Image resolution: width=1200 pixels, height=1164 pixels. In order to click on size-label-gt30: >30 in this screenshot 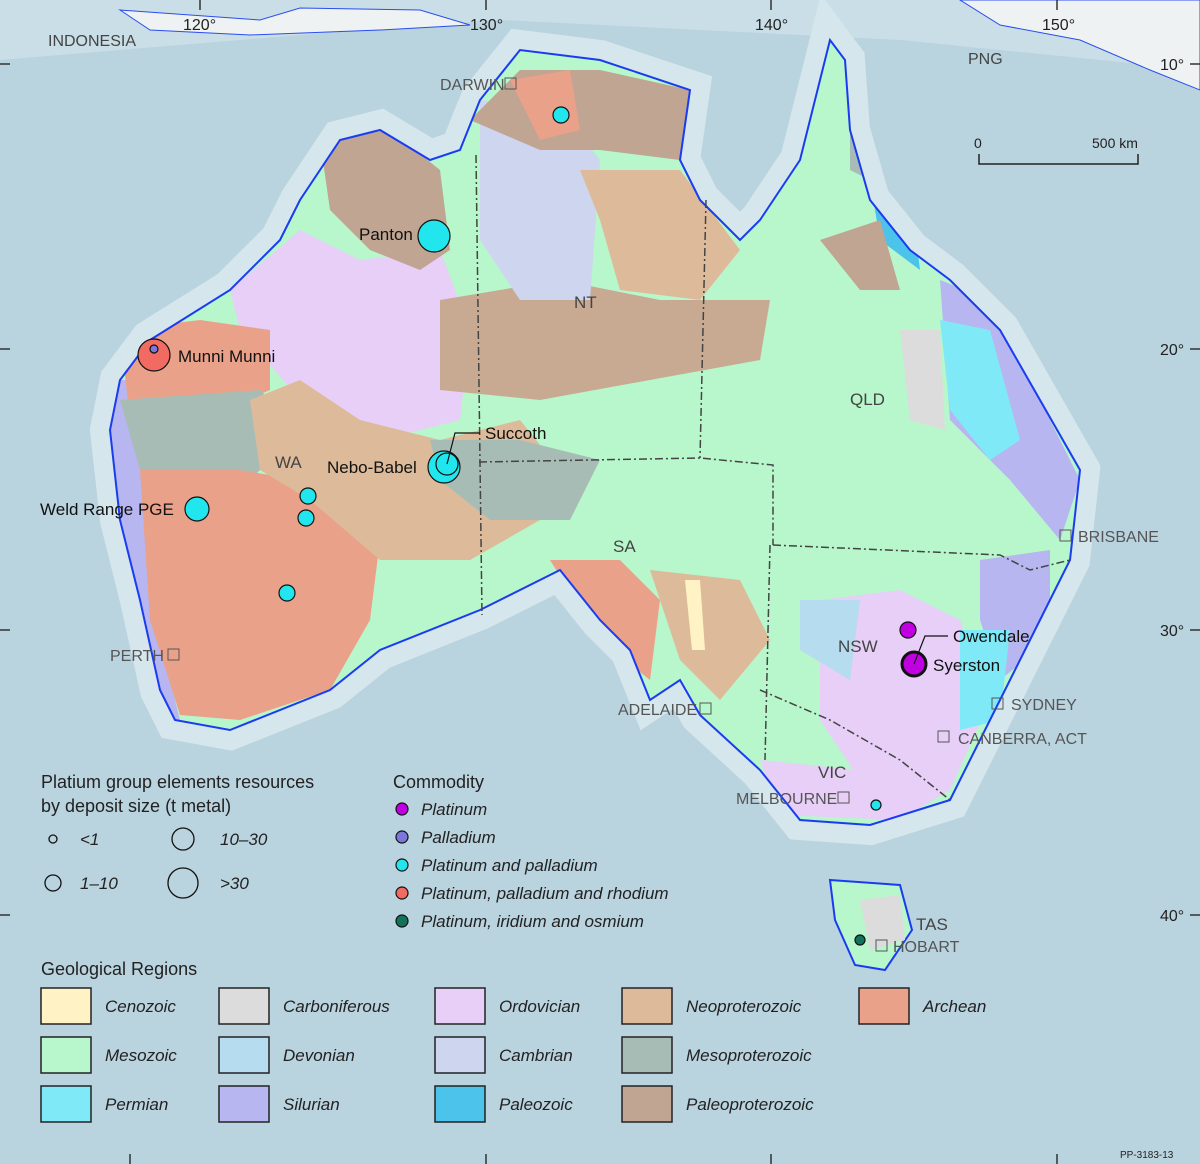, I will do `click(234, 883)`.